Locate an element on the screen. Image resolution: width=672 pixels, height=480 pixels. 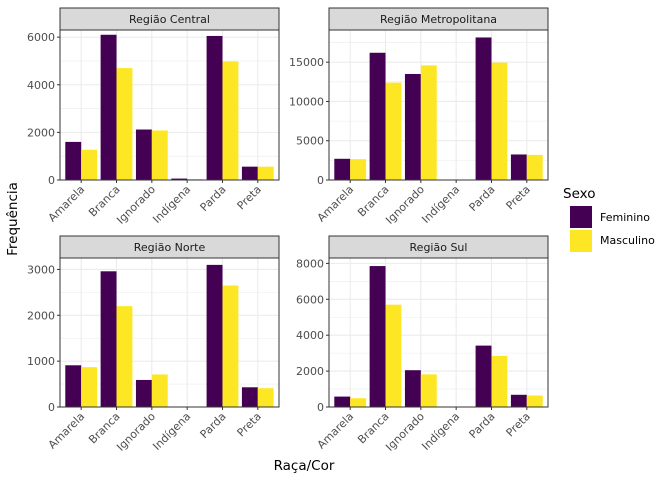
y-tick-label: 8000 is located at coordinates (310, 263).